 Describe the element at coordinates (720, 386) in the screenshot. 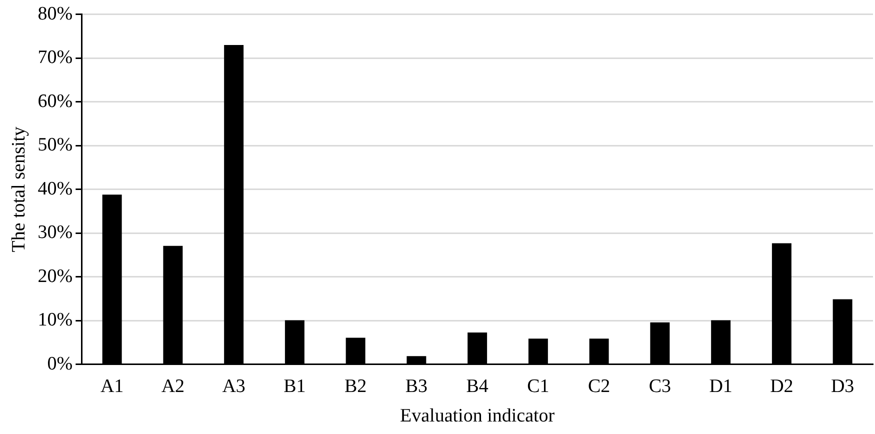

I see `x-tick-label: D1` at that location.